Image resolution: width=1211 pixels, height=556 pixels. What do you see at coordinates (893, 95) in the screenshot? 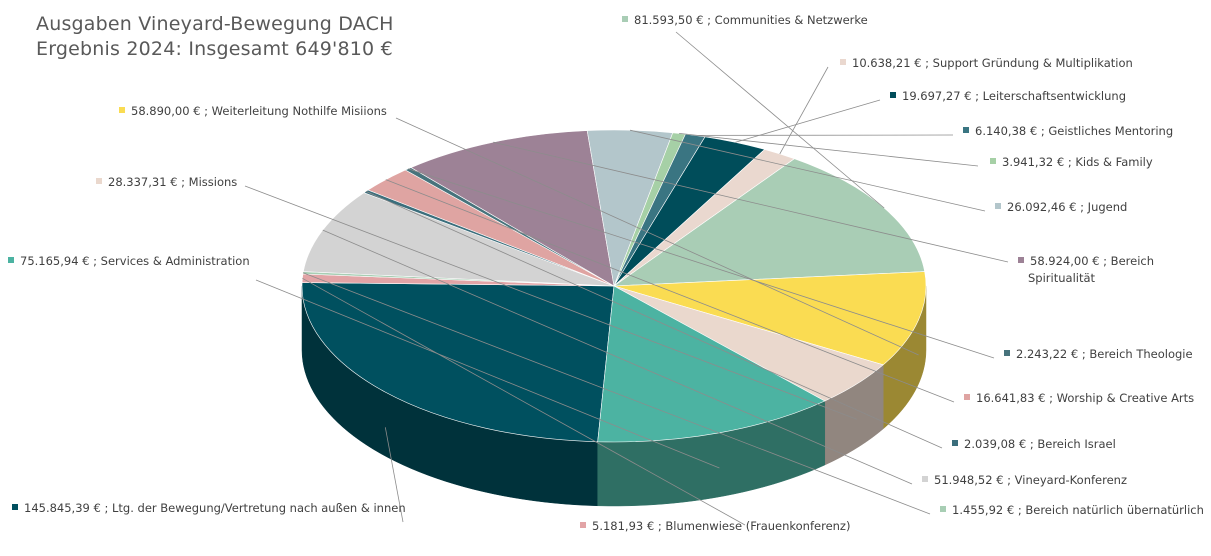
I see `label-key-leiterschaftsentwicklung` at bounding box center [893, 95].